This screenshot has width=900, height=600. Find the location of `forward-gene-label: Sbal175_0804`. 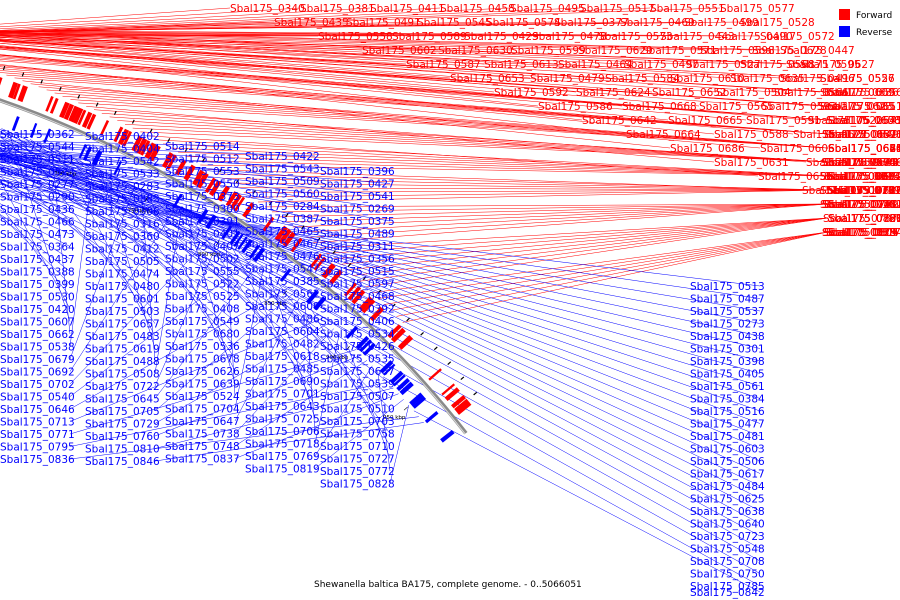

forward-gene-label: Sbal175_0804 is located at coordinates (861, 233).